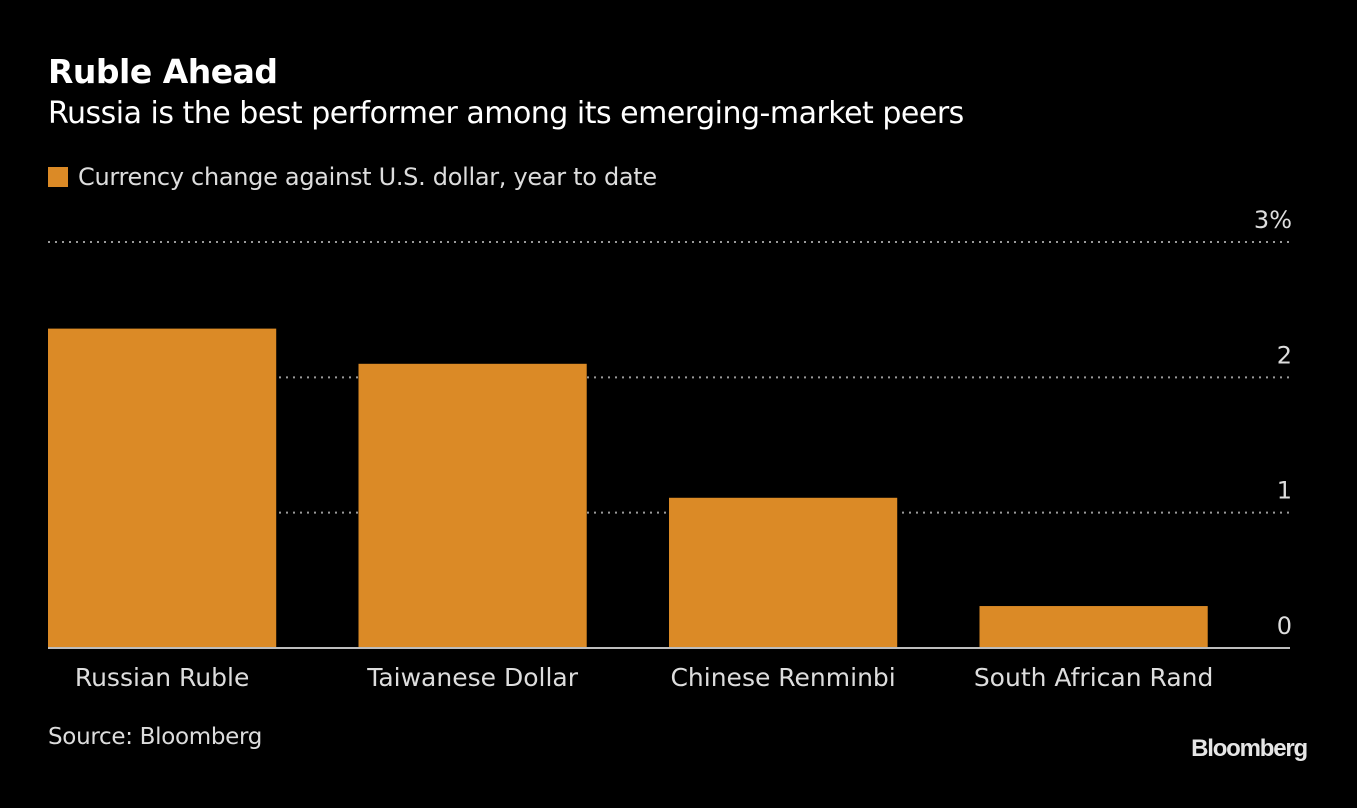 This screenshot has height=808, width=1357. Describe the element at coordinates (1284, 355) in the screenshot. I see `y-tick-label: 2` at that location.